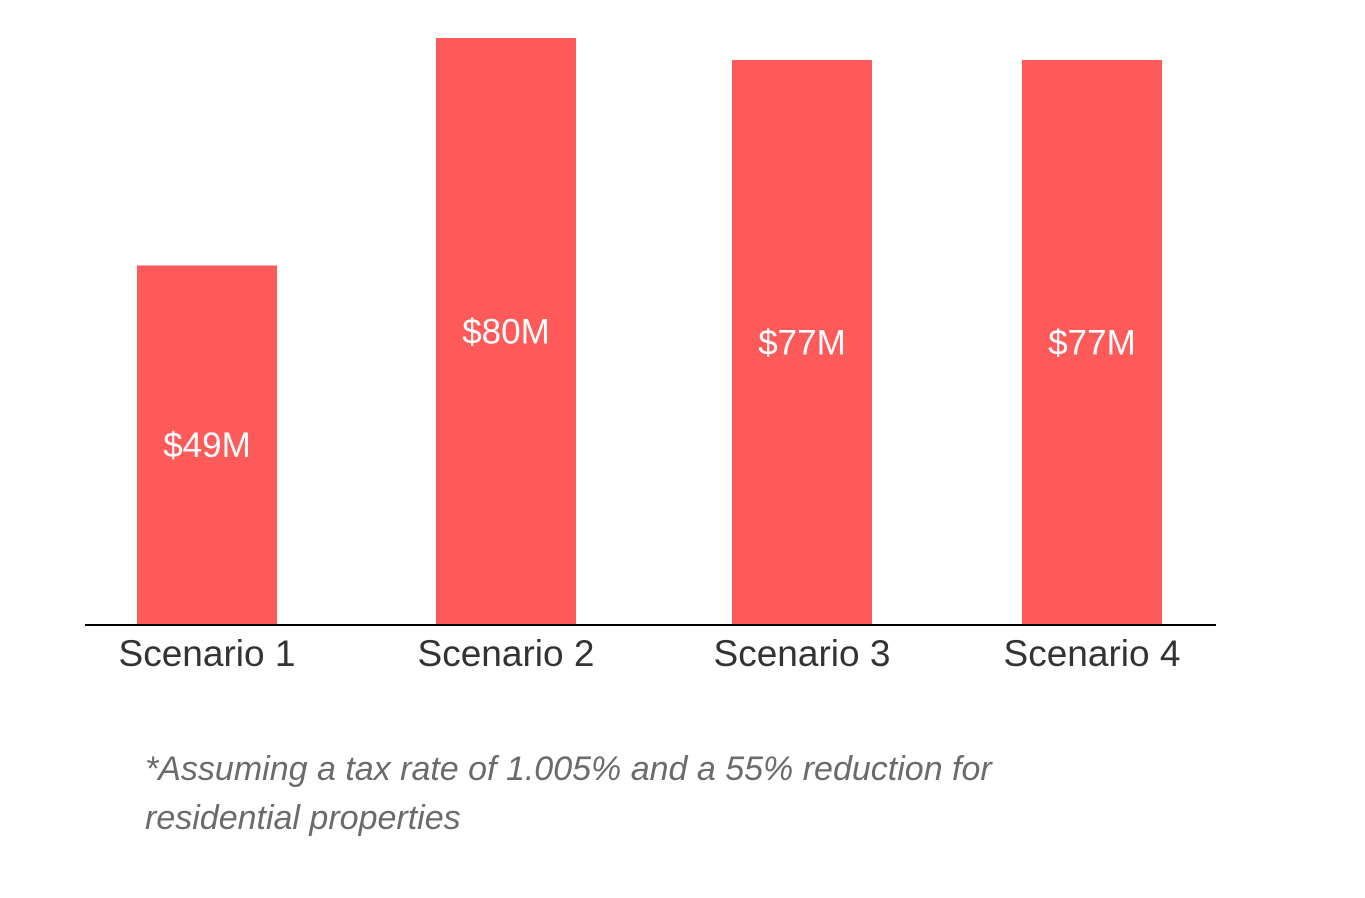  I want to click on data-label-3: $77M, so click(802, 343).